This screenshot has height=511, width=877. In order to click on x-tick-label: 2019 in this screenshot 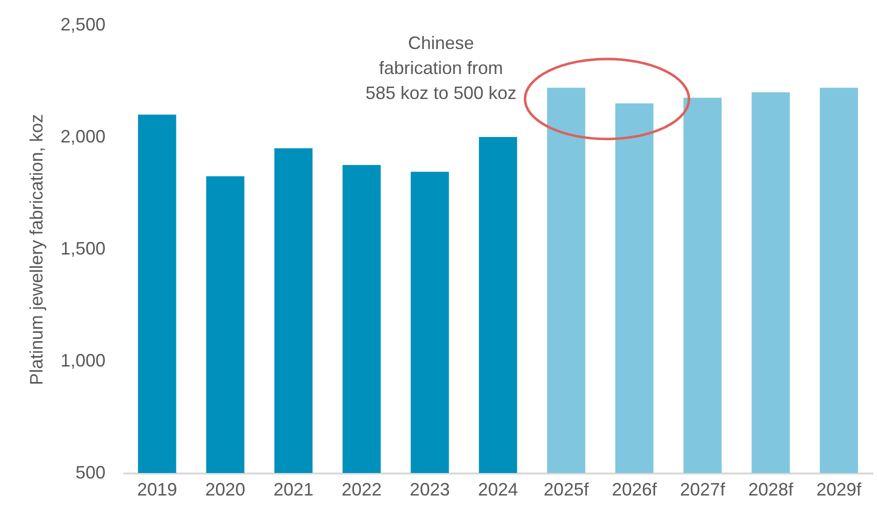, I will do `click(157, 490)`.